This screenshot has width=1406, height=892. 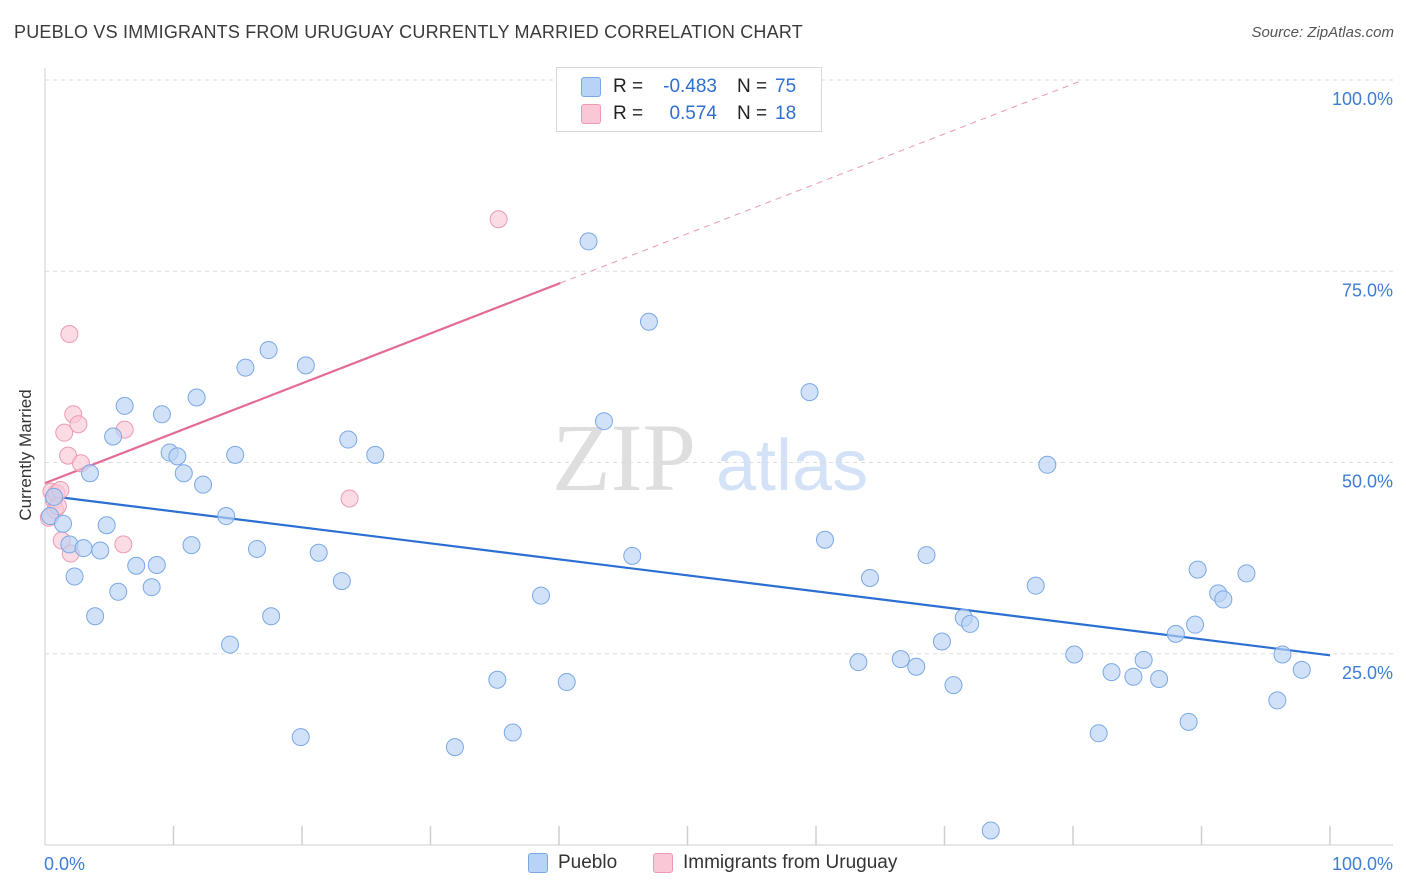 What do you see at coordinates (1367, 673) in the screenshot?
I see `y-tick-label: 25.0%` at bounding box center [1367, 673].